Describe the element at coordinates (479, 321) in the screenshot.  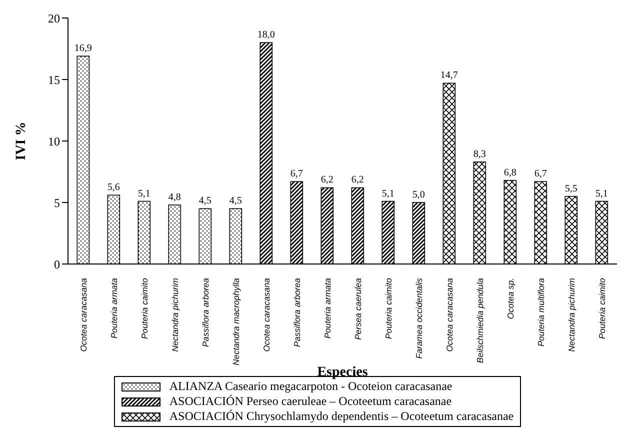
I see `x-tick-label: Beilschmiedia pendula` at that location.